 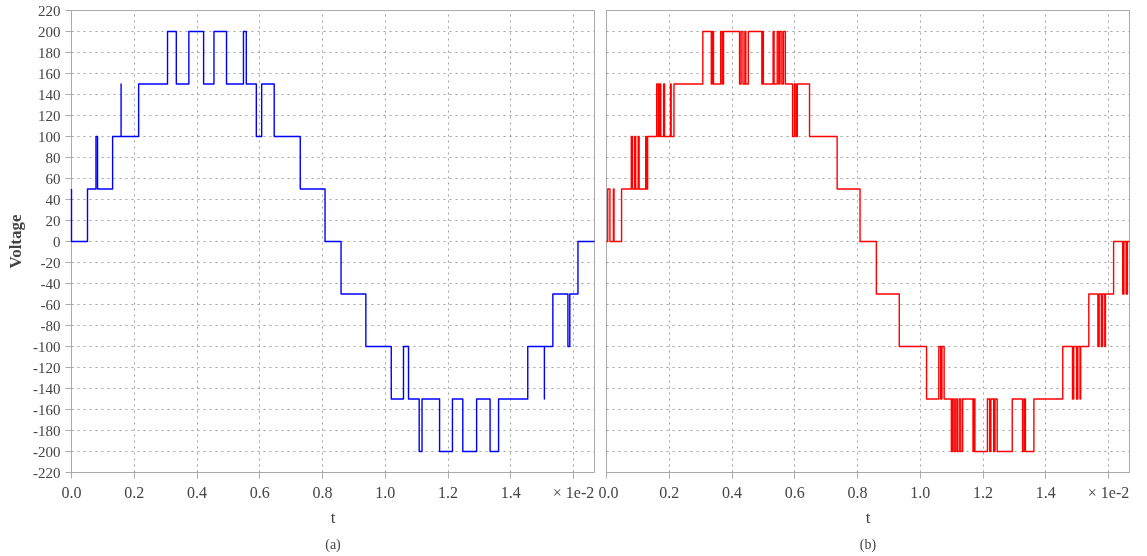 What do you see at coordinates (49, 94) in the screenshot?
I see `y-tick-label: 140` at bounding box center [49, 94].